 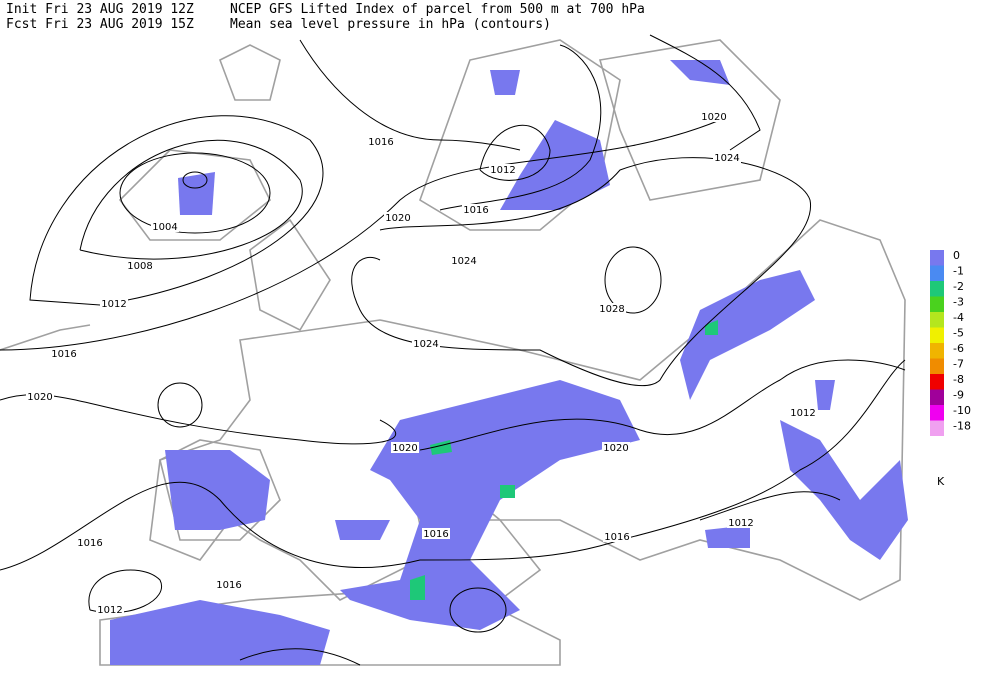 I want to click on contour-label: 1028, so click(x=611, y=309).